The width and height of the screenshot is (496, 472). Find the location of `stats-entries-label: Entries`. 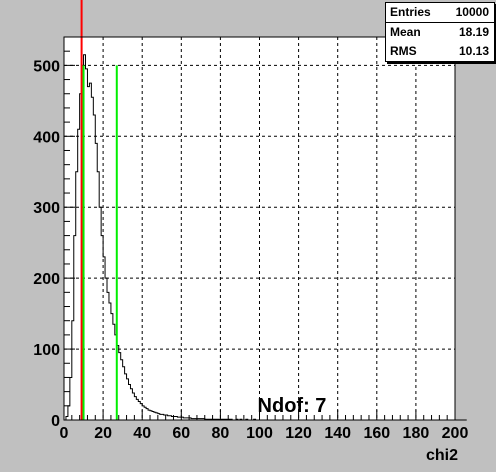

stats-entries-label: Entries is located at coordinates (410, 13).